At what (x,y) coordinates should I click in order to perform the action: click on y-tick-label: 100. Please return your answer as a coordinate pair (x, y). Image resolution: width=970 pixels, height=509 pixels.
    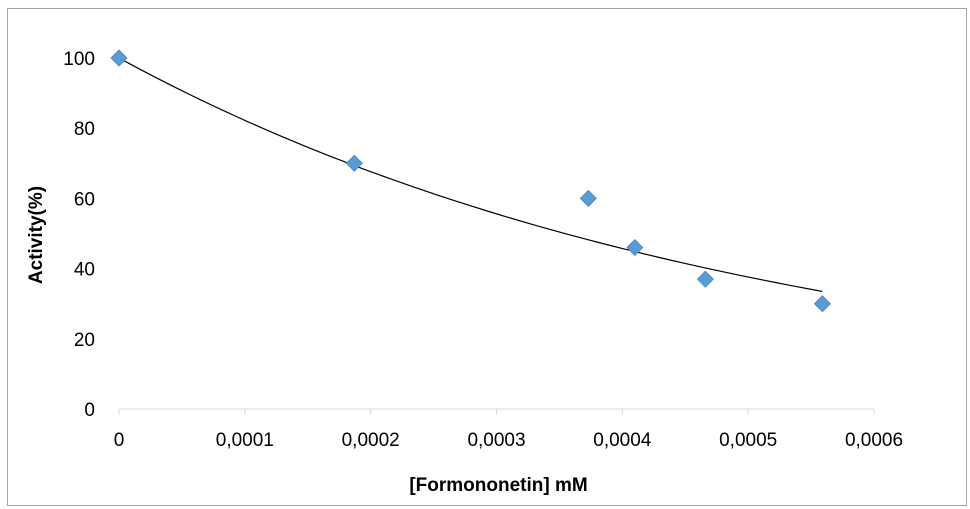
    Looking at the image, I should click on (79, 59).